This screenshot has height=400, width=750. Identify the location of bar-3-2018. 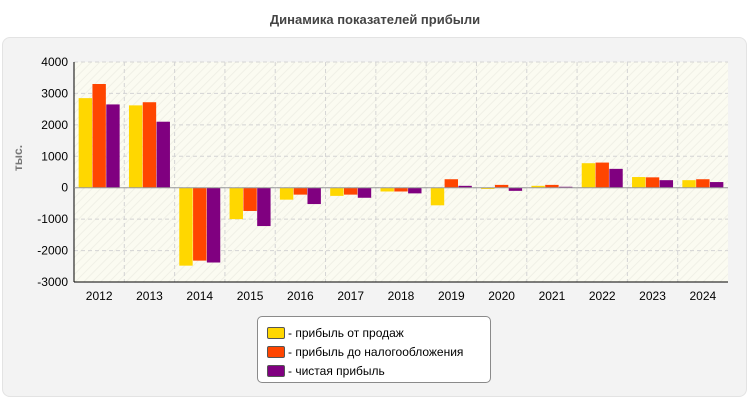
(415, 190).